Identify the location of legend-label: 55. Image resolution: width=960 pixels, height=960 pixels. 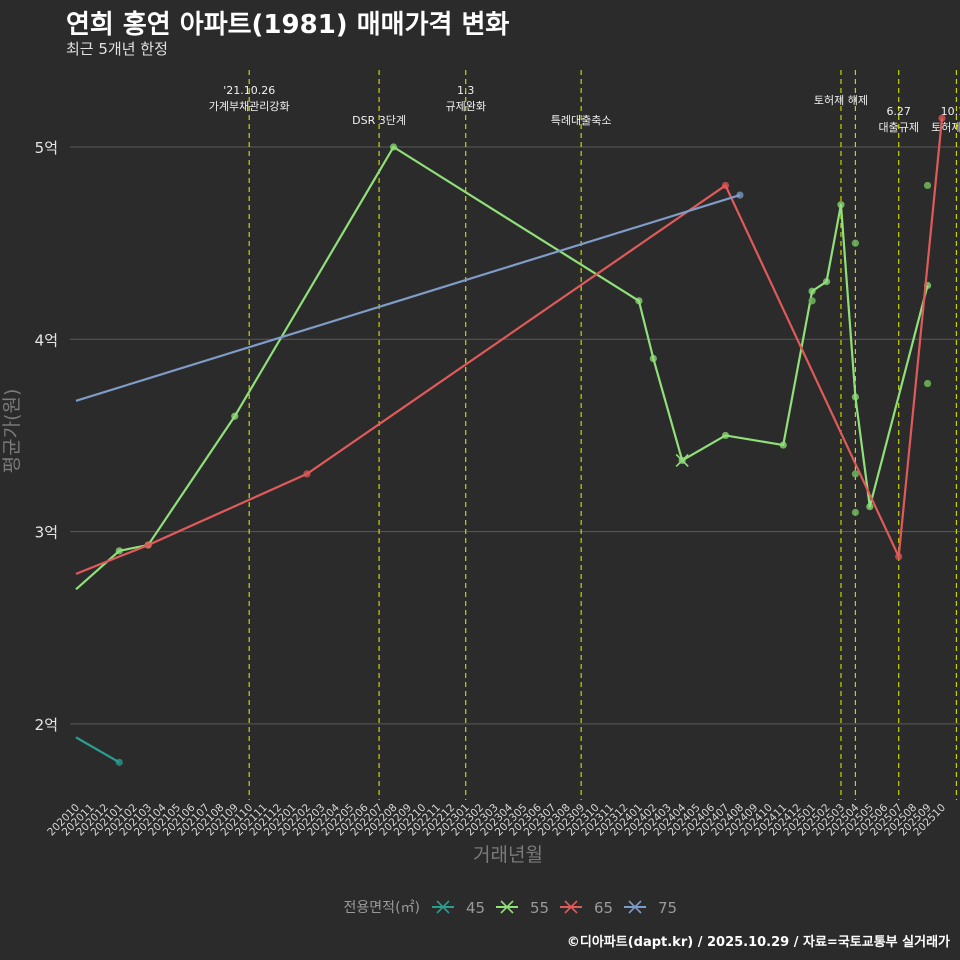
(539, 908).